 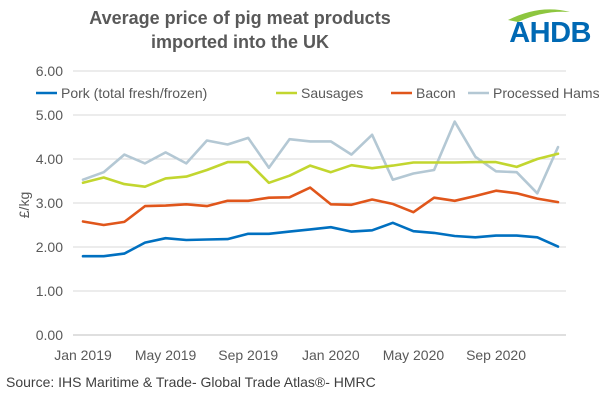 I want to click on ahdb-logo: AHDB, so click(x=547, y=30).